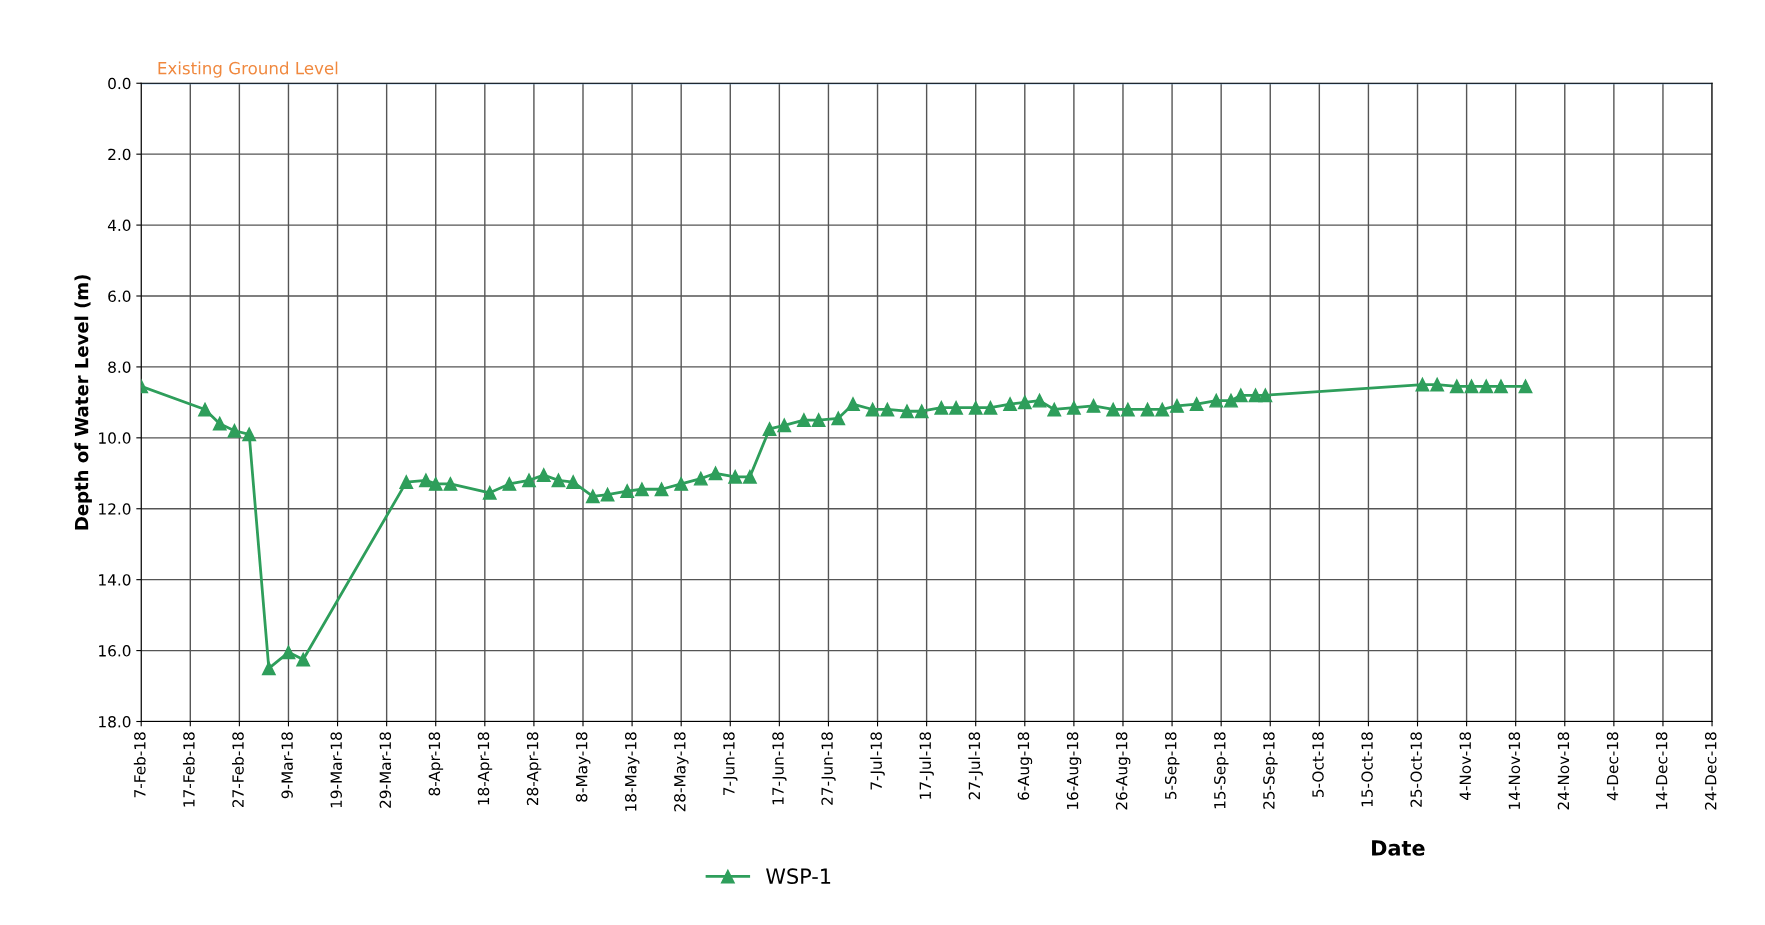  I want to click on x-tick-label: 7-Jul-18, so click(877, 761).